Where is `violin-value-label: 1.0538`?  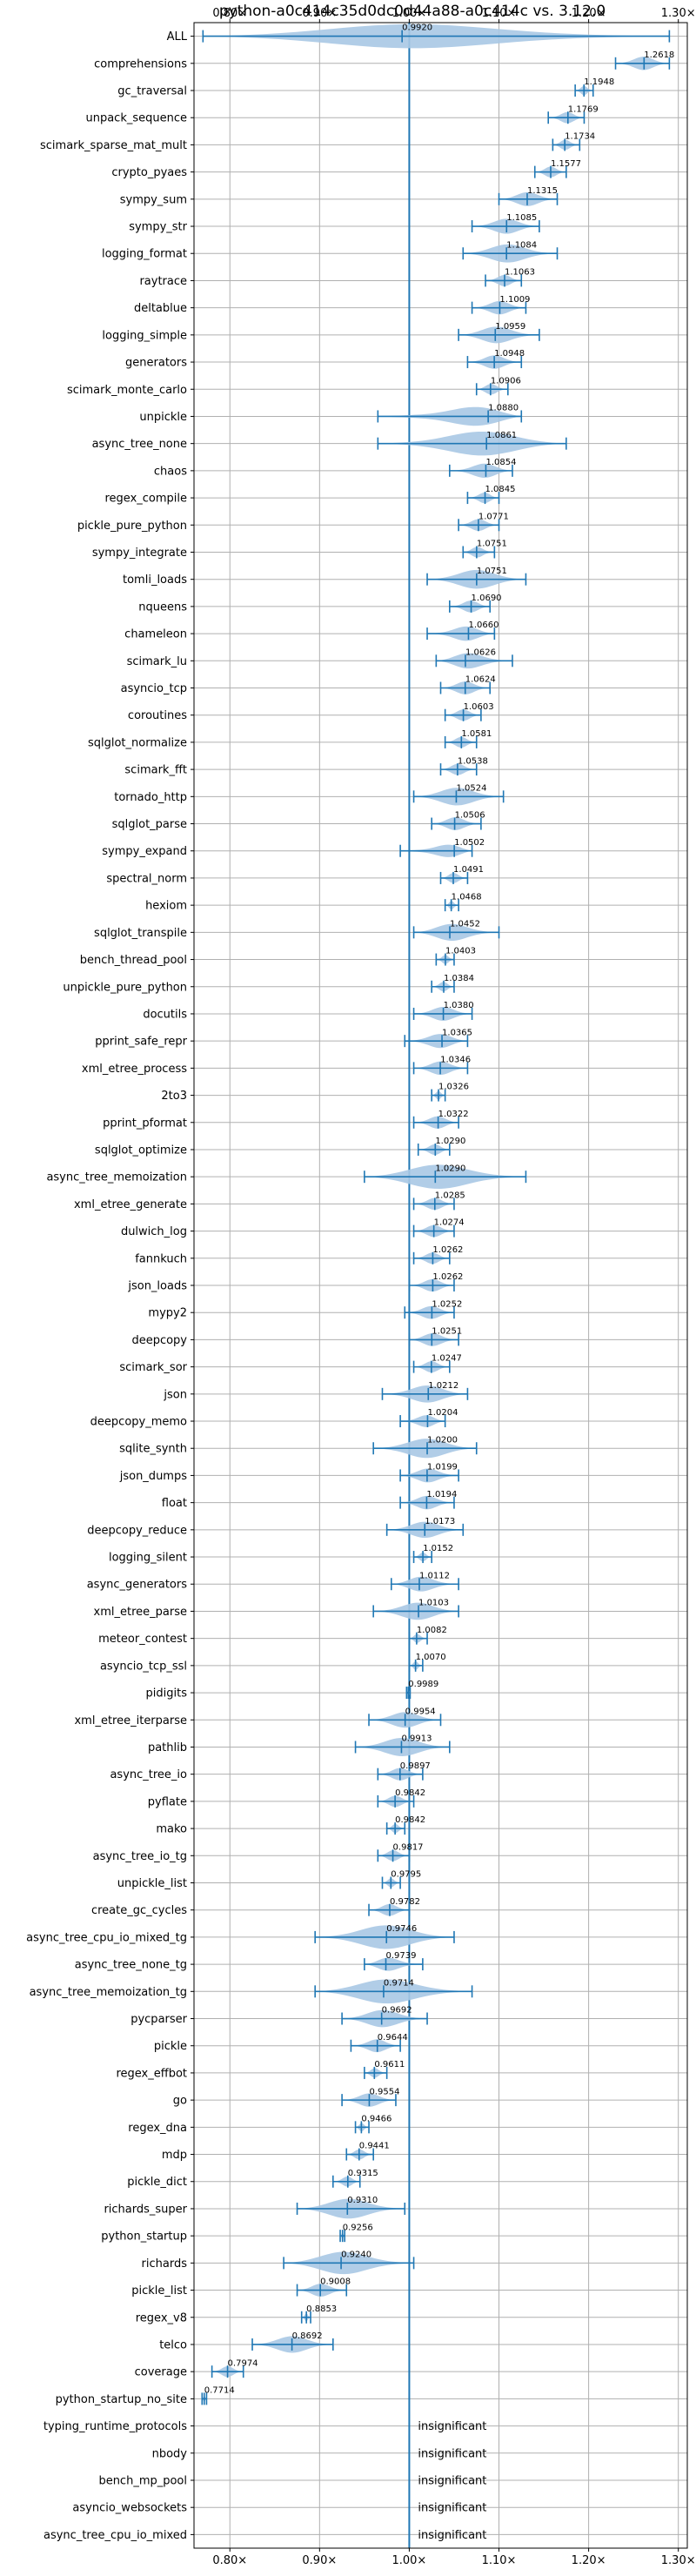
violin-value-label: 1.0538 is located at coordinates (473, 761).